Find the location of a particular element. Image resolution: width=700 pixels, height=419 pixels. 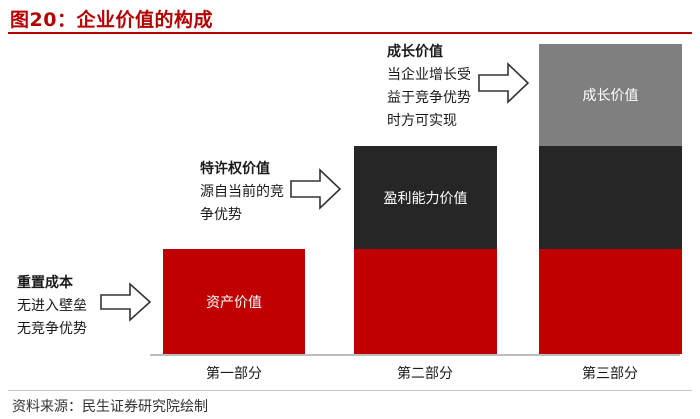

note-line: 源自当前的竞 is located at coordinates (242, 192).